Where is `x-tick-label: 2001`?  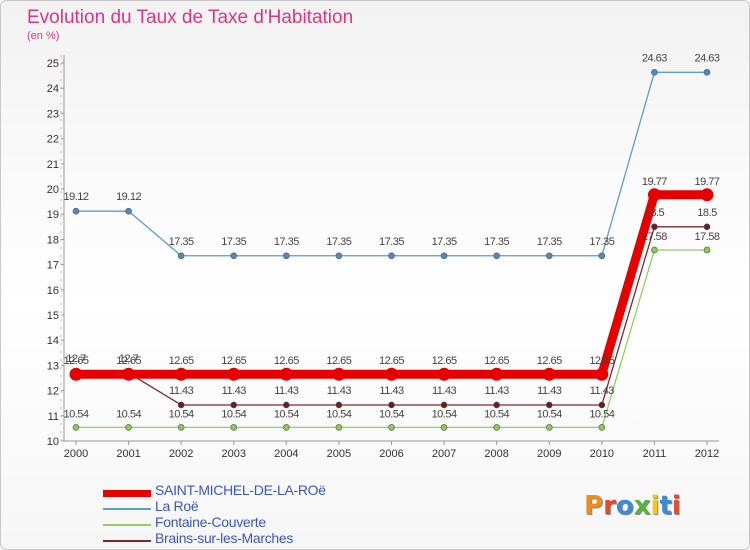 x-tick-label: 2001 is located at coordinates (128, 454).